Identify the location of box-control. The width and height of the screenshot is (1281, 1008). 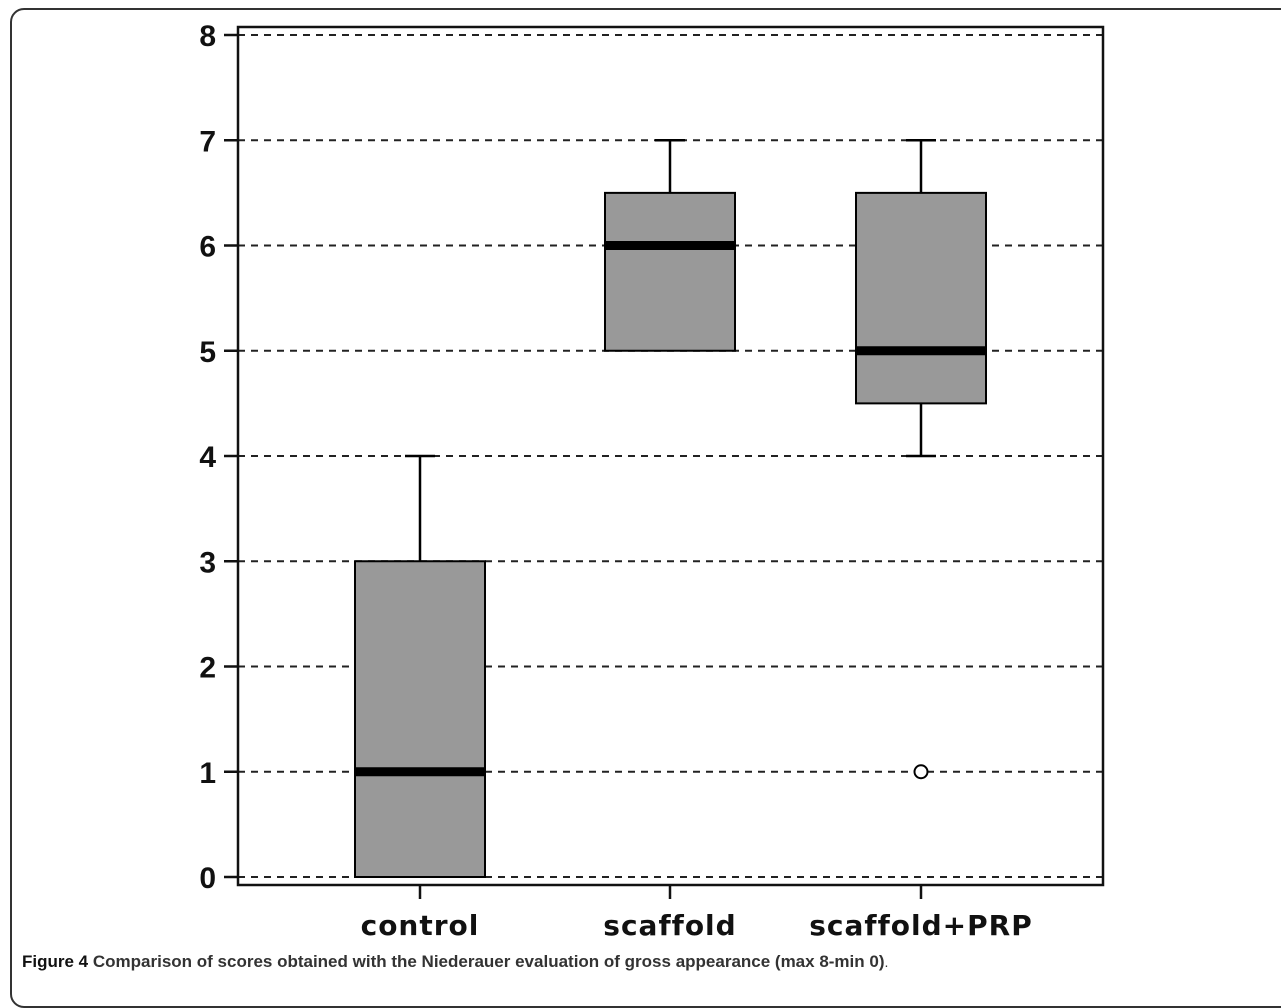
(420, 666).